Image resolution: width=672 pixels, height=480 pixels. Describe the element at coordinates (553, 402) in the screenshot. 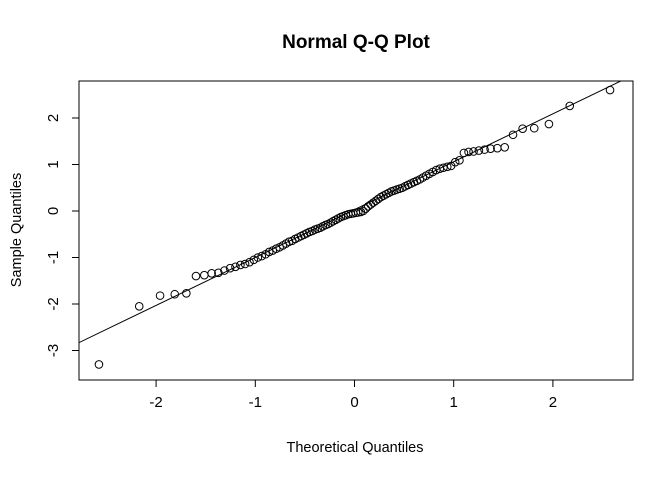

I see `x-tick-label: 2` at that location.